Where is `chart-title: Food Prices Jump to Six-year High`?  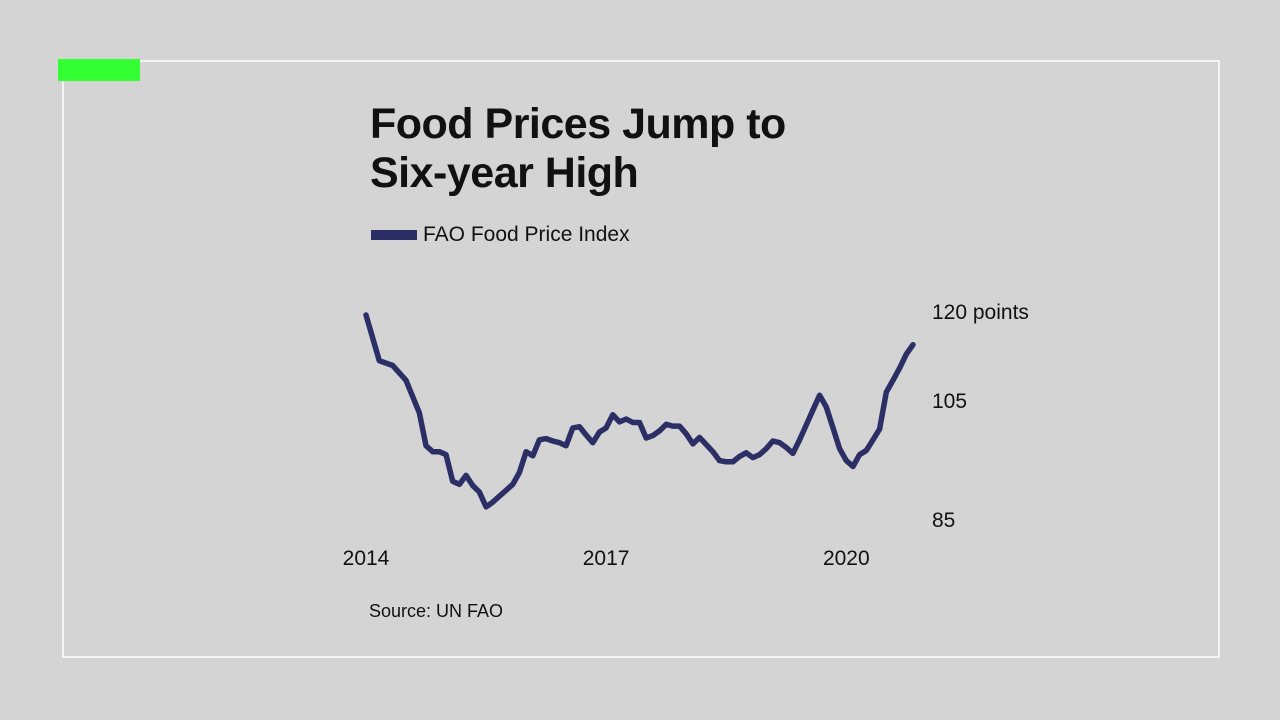
chart-title: Food Prices Jump to Six-year High is located at coordinates (578, 148).